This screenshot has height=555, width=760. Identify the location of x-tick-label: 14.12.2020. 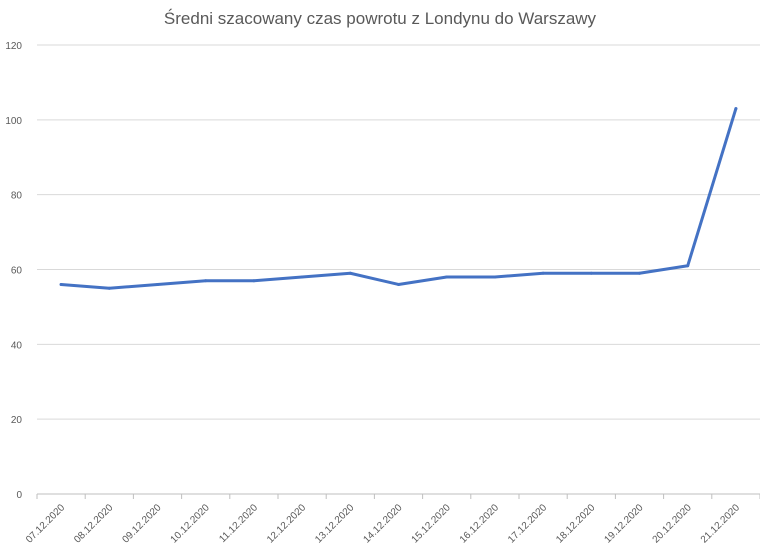
(382, 523).